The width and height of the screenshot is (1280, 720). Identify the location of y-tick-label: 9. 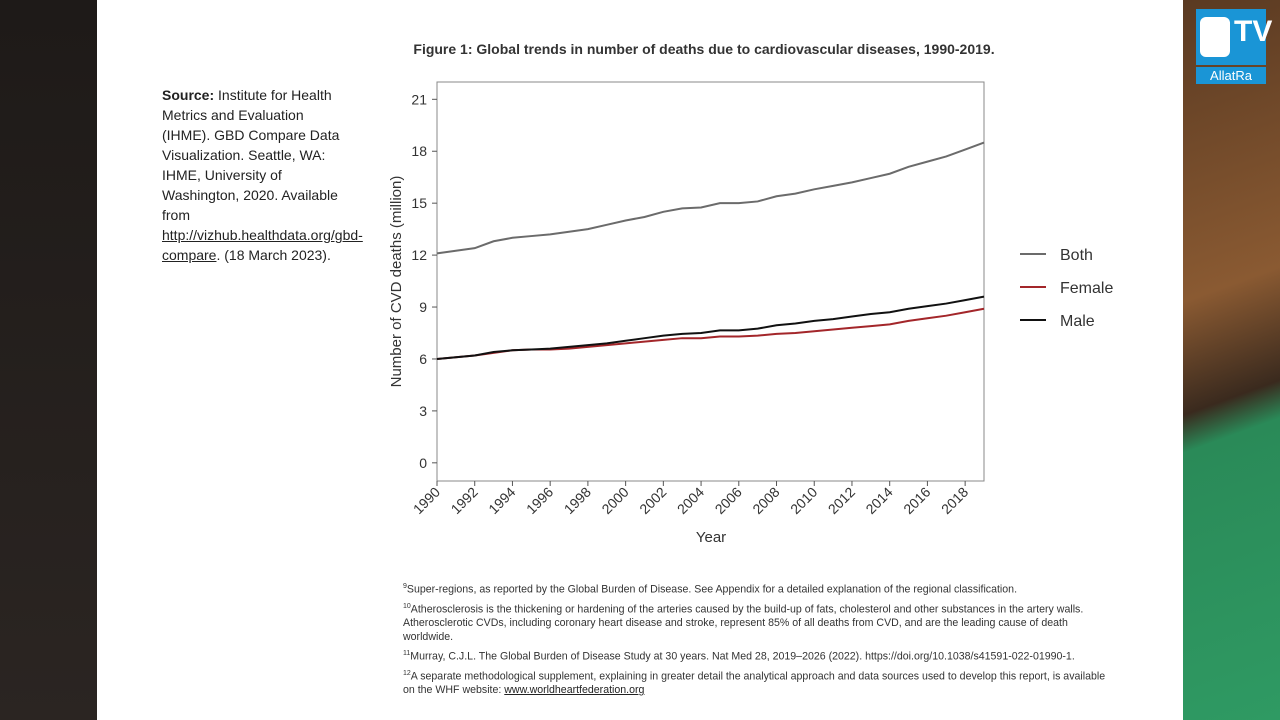
(423, 307).